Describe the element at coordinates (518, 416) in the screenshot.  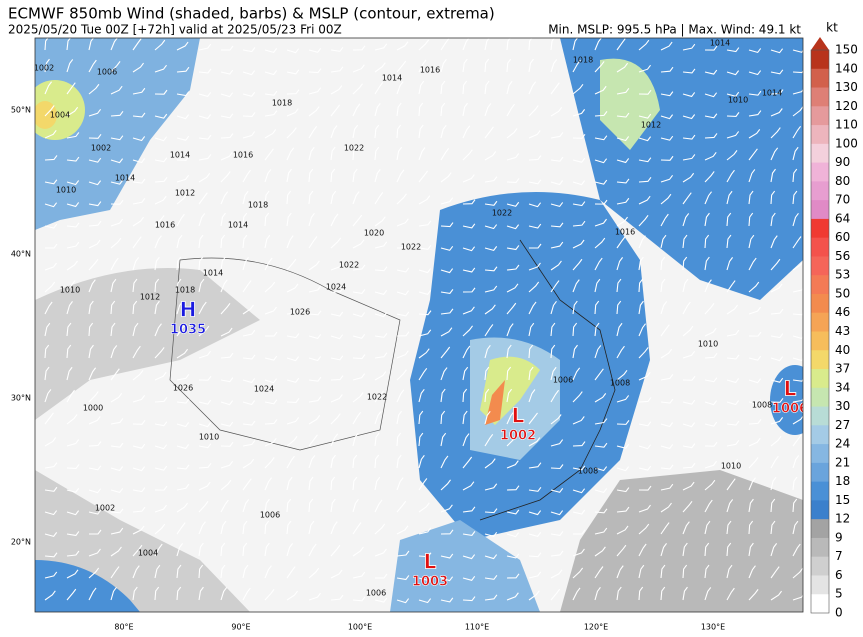
I see `center-symbol: L` at that location.